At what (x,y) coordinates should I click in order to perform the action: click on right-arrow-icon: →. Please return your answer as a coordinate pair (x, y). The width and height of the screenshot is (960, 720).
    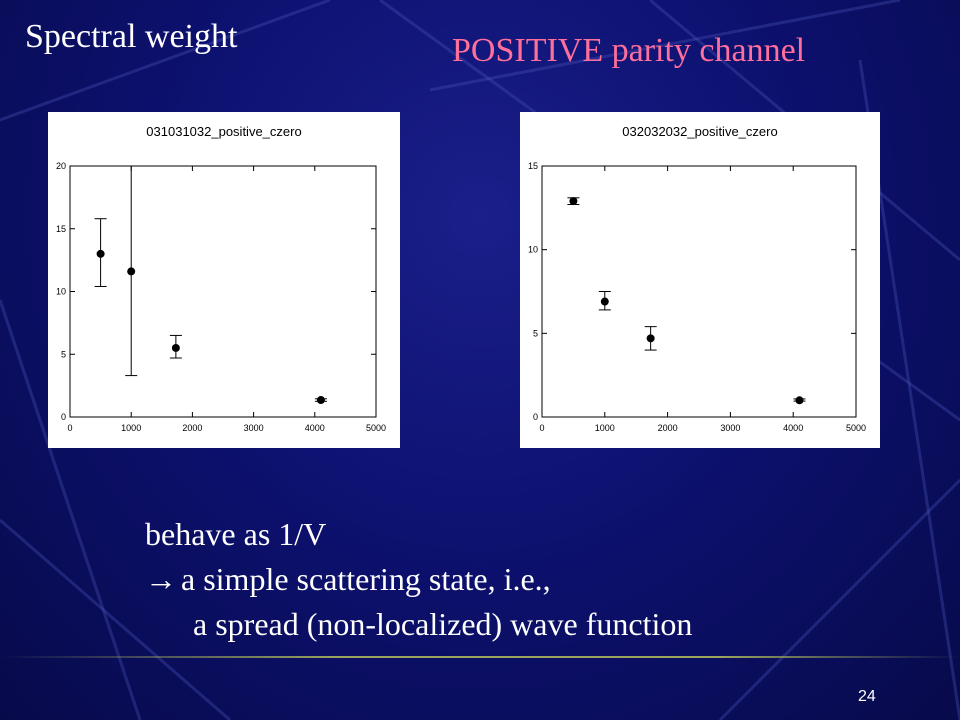
    Looking at the image, I should click on (161, 579).